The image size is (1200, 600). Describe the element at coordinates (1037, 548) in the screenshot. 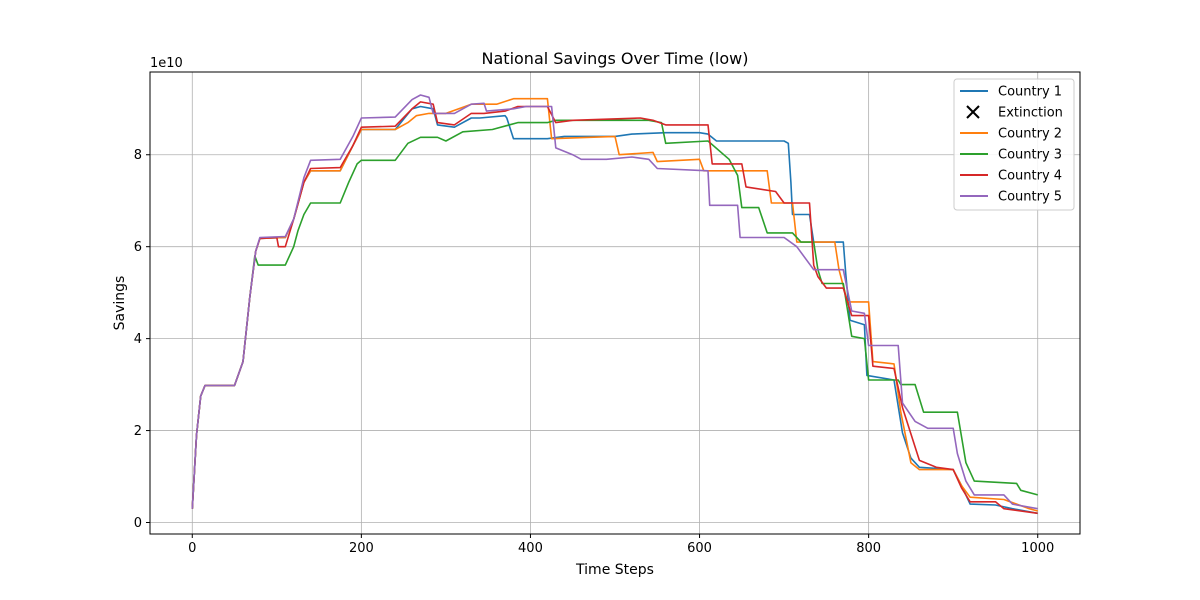

I see `x-tick-label: 1000` at that location.